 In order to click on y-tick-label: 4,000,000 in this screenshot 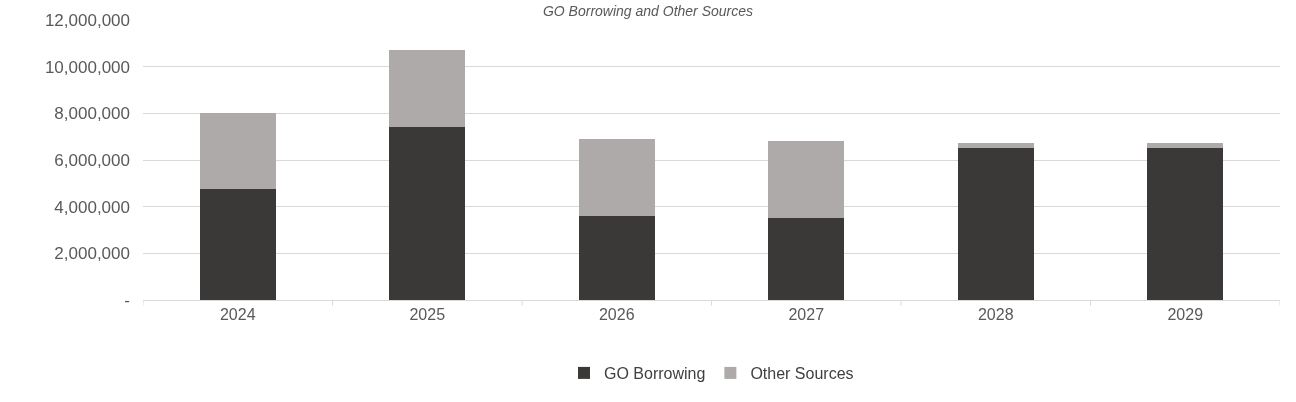, I will do `click(92, 207)`.